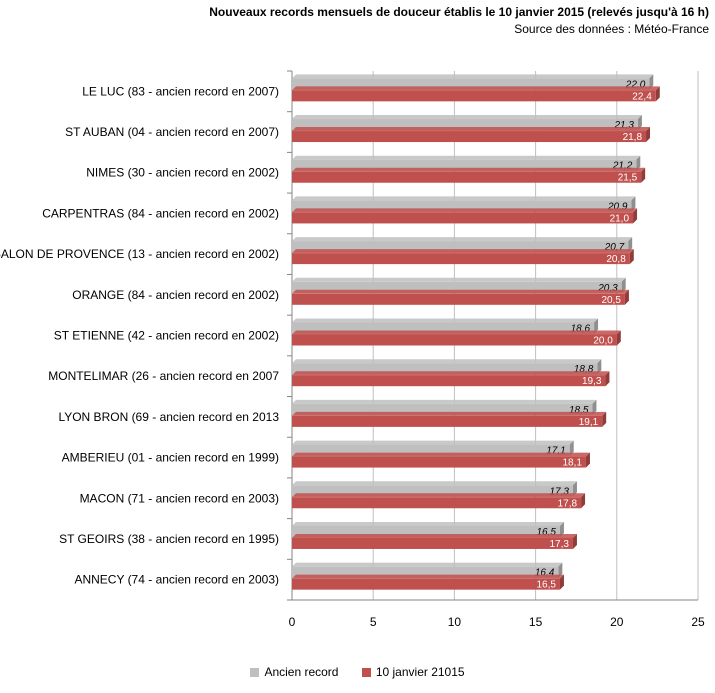 The width and height of the screenshot is (715, 693). What do you see at coordinates (622, 166) in the screenshot?
I see `data-label: 21,2` at bounding box center [622, 166].